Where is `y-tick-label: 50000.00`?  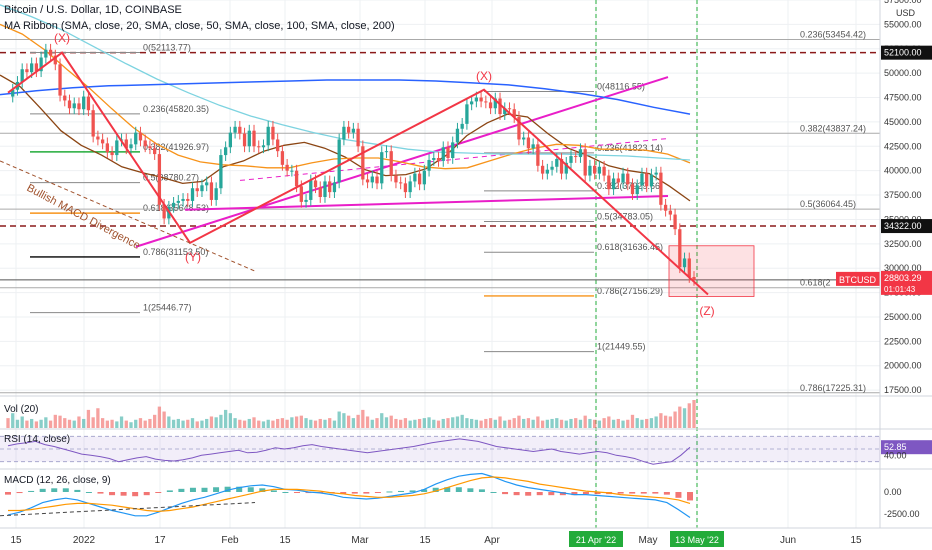 y-tick-label: 50000.00 is located at coordinates (903, 73).